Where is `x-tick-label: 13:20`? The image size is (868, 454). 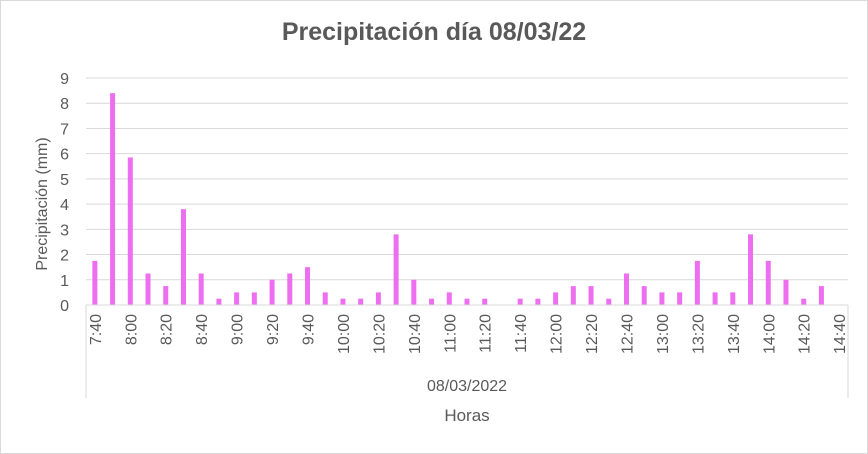 x-tick-label: 13:20 is located at coordinates (698, 334).